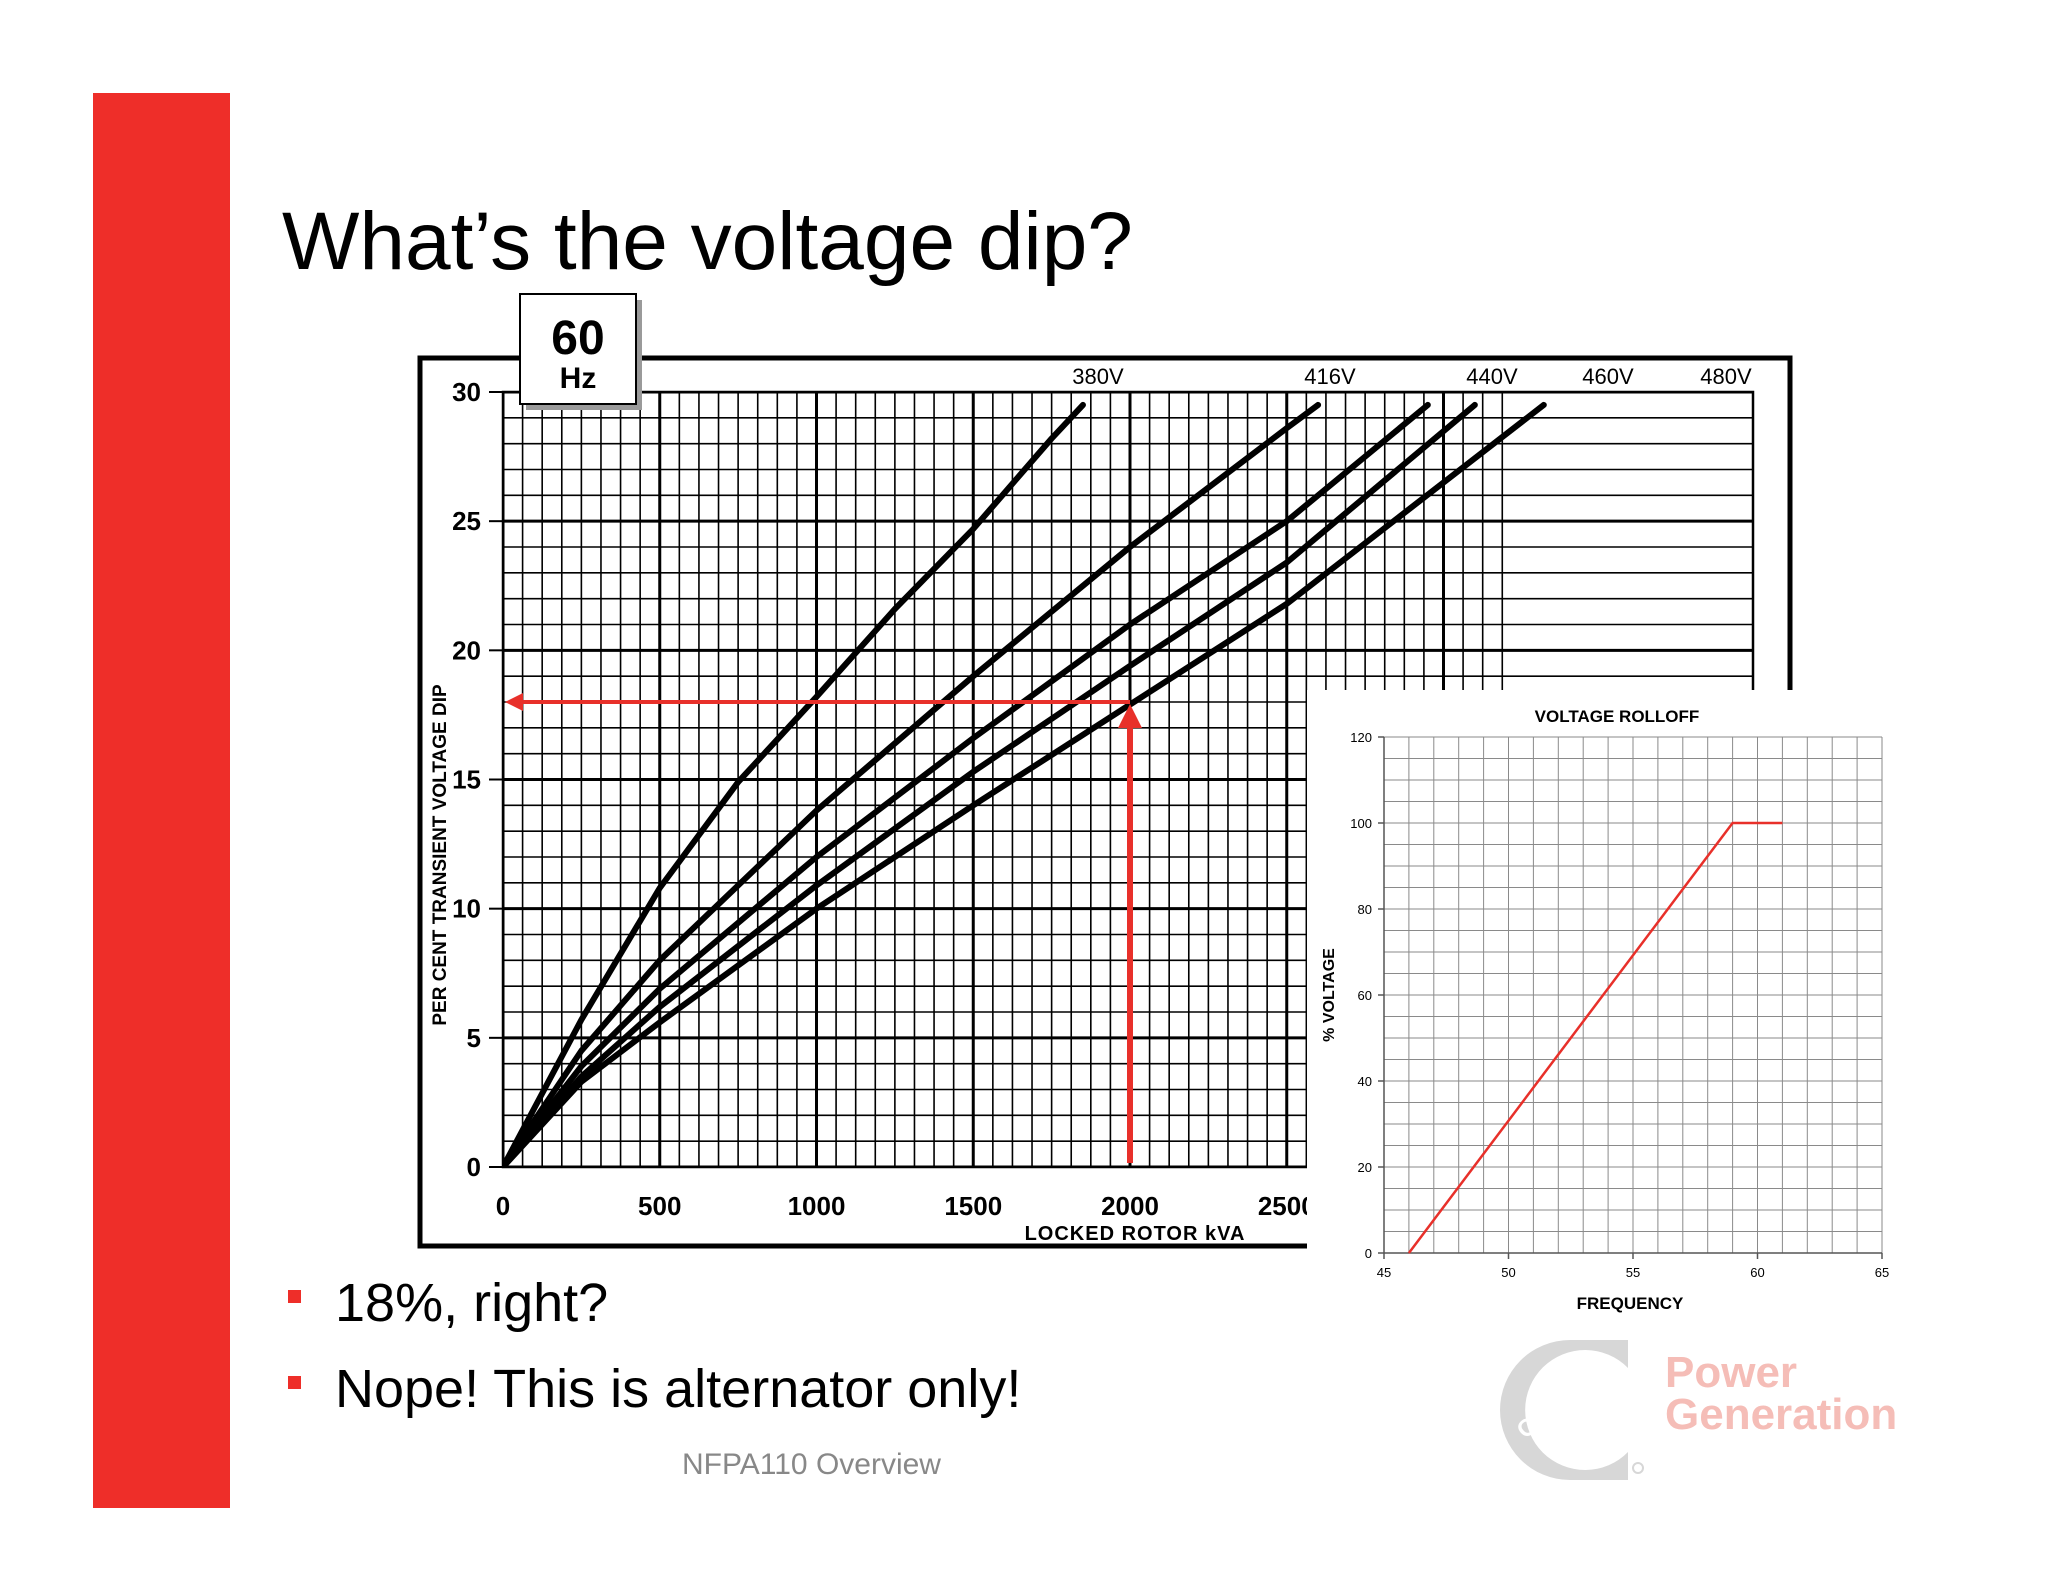  Describe the element at coordinates (1731, 1372) in the screenshot. I see `logo-power-text: Power` at that location.